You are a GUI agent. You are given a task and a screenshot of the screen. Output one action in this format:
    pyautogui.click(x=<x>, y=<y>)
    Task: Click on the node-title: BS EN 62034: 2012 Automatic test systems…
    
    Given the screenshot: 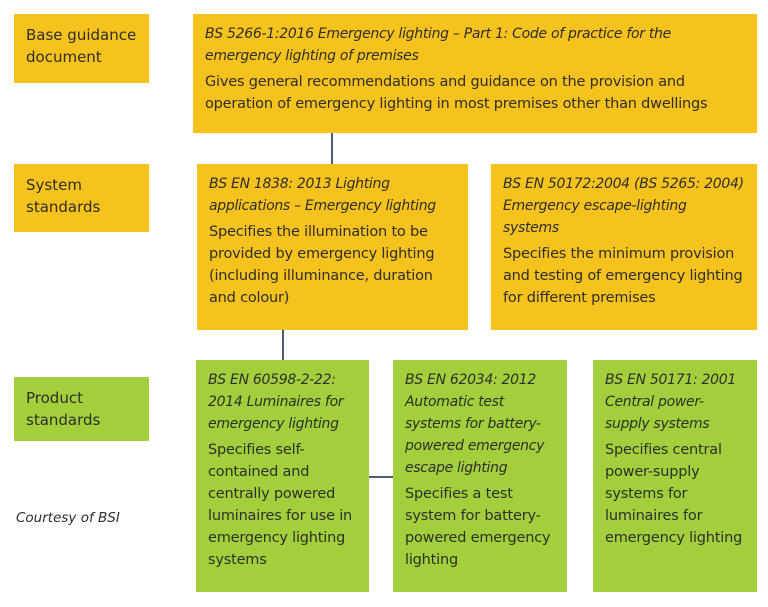 What is the action you would take?
    pyautogui.click(x=475, y=424)
    